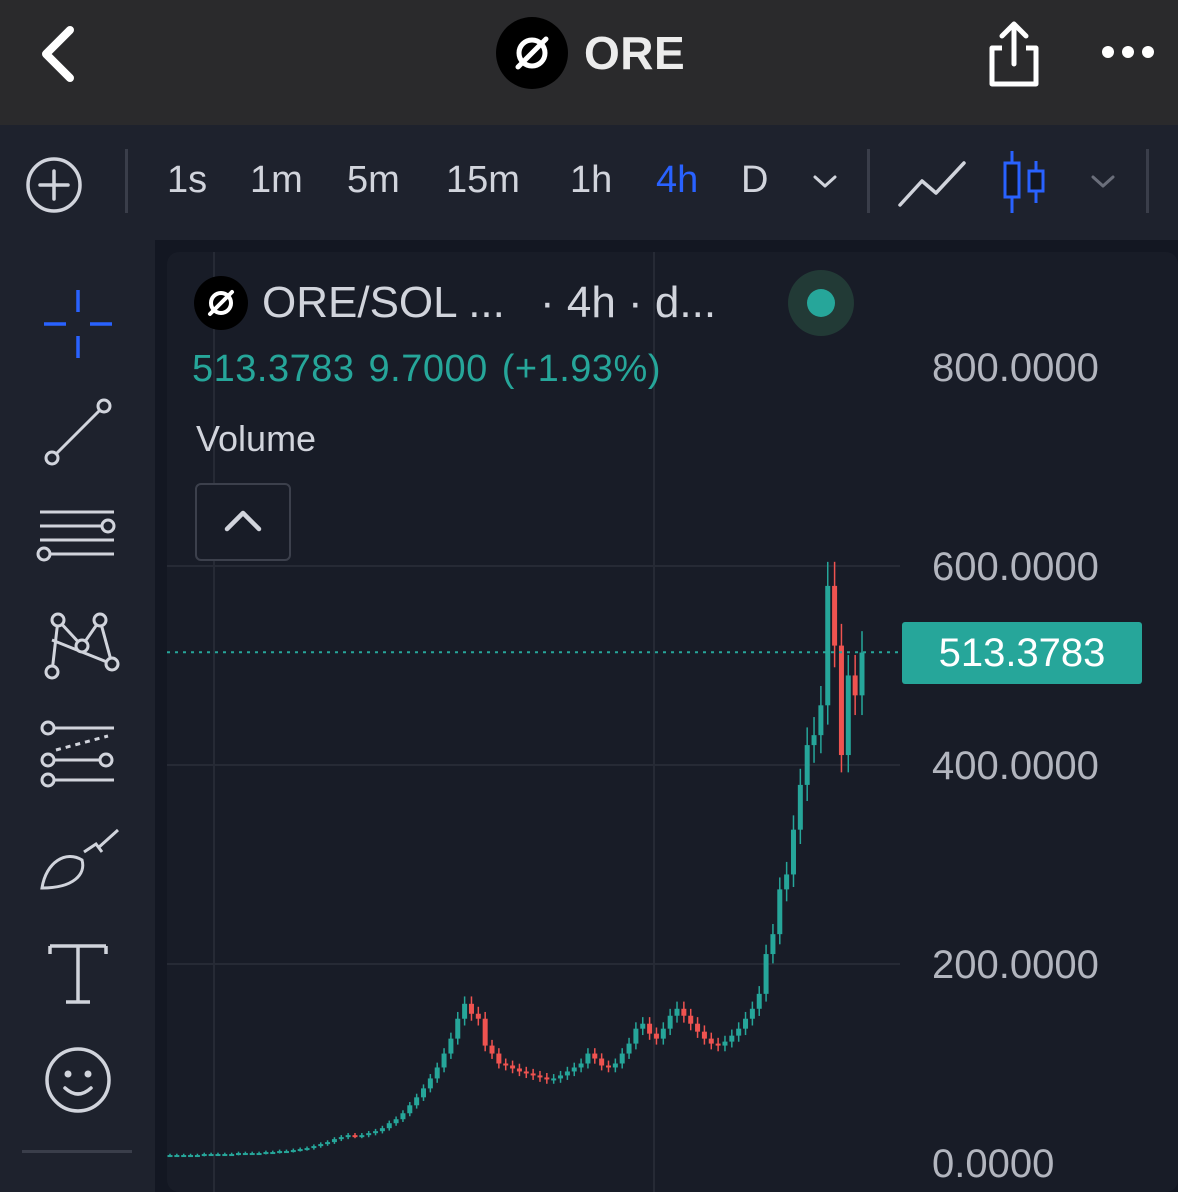  I want to click on smiley-icon, so click(78, 1080).